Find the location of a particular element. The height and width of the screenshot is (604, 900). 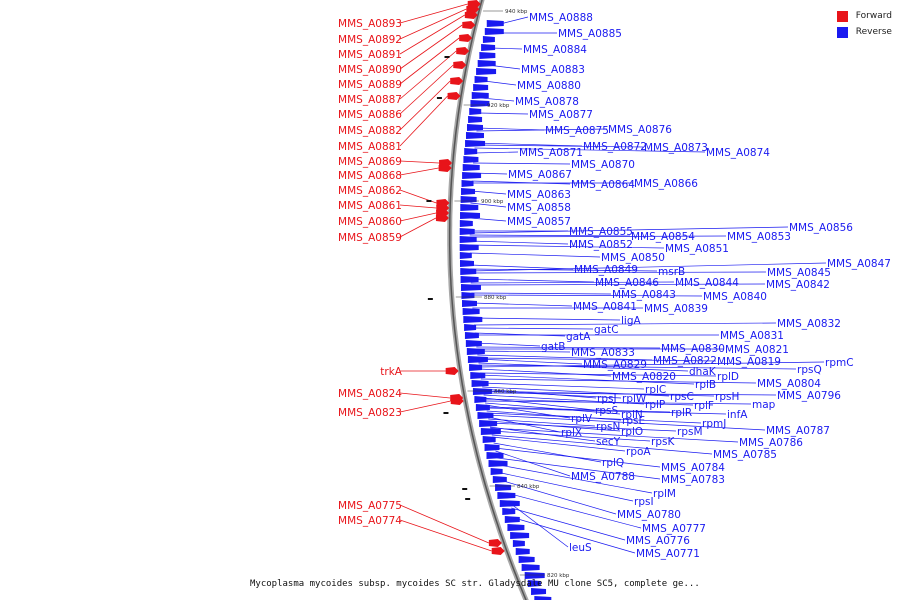

reverse-gene-label: rpsE is located at coordinates (633, 421).